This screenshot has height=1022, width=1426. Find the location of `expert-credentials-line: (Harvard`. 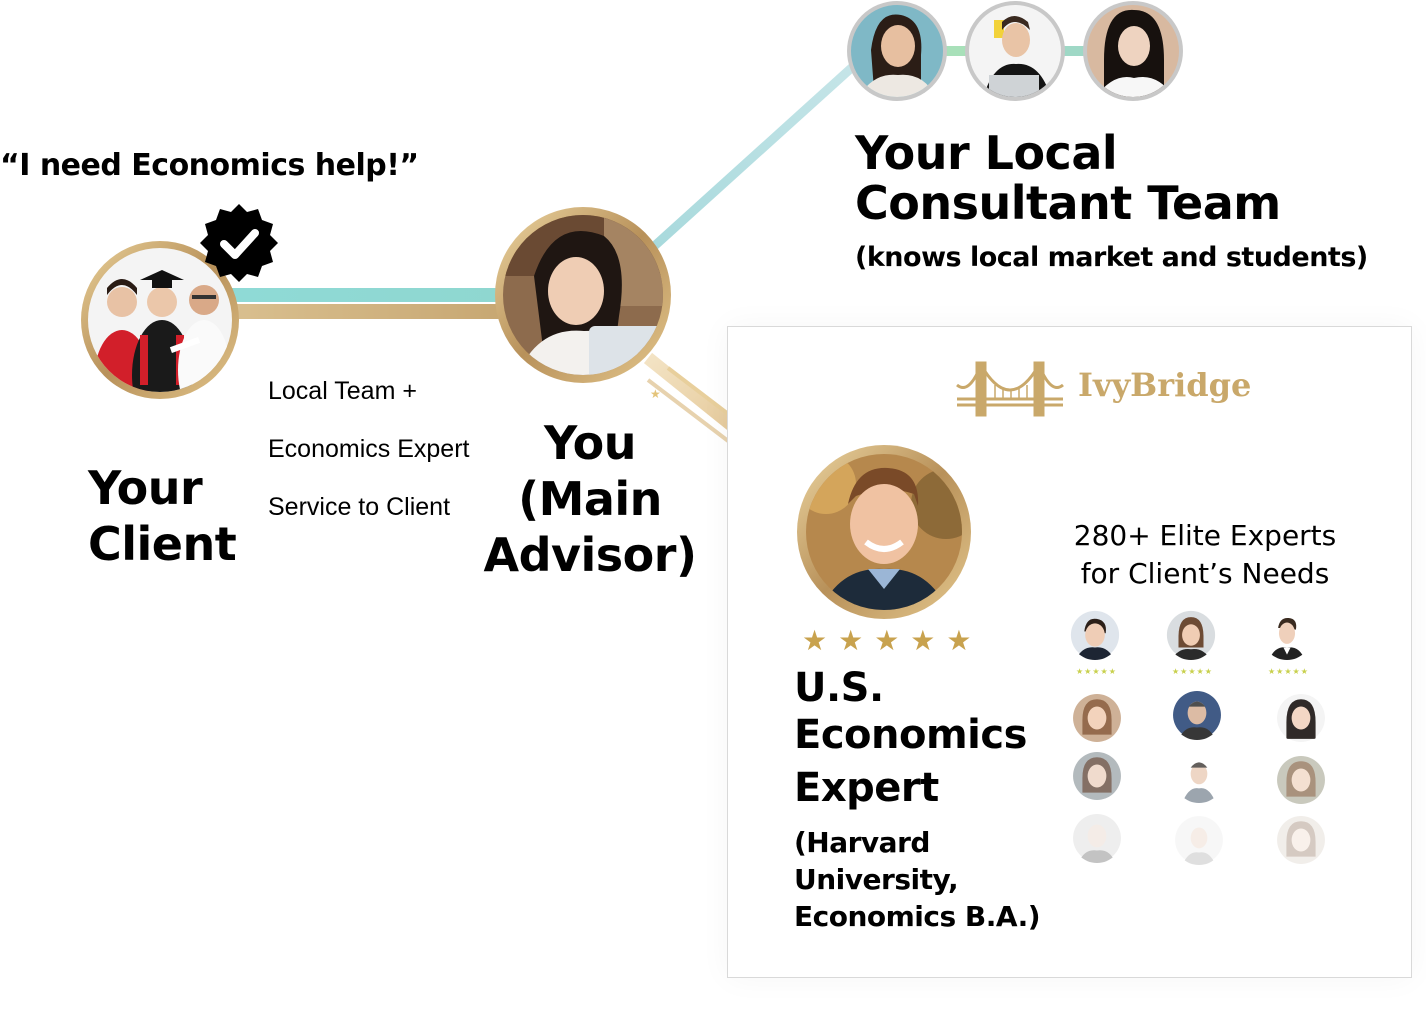

expert-credentials-line: (Harvard is located at coordinates (862, 842).